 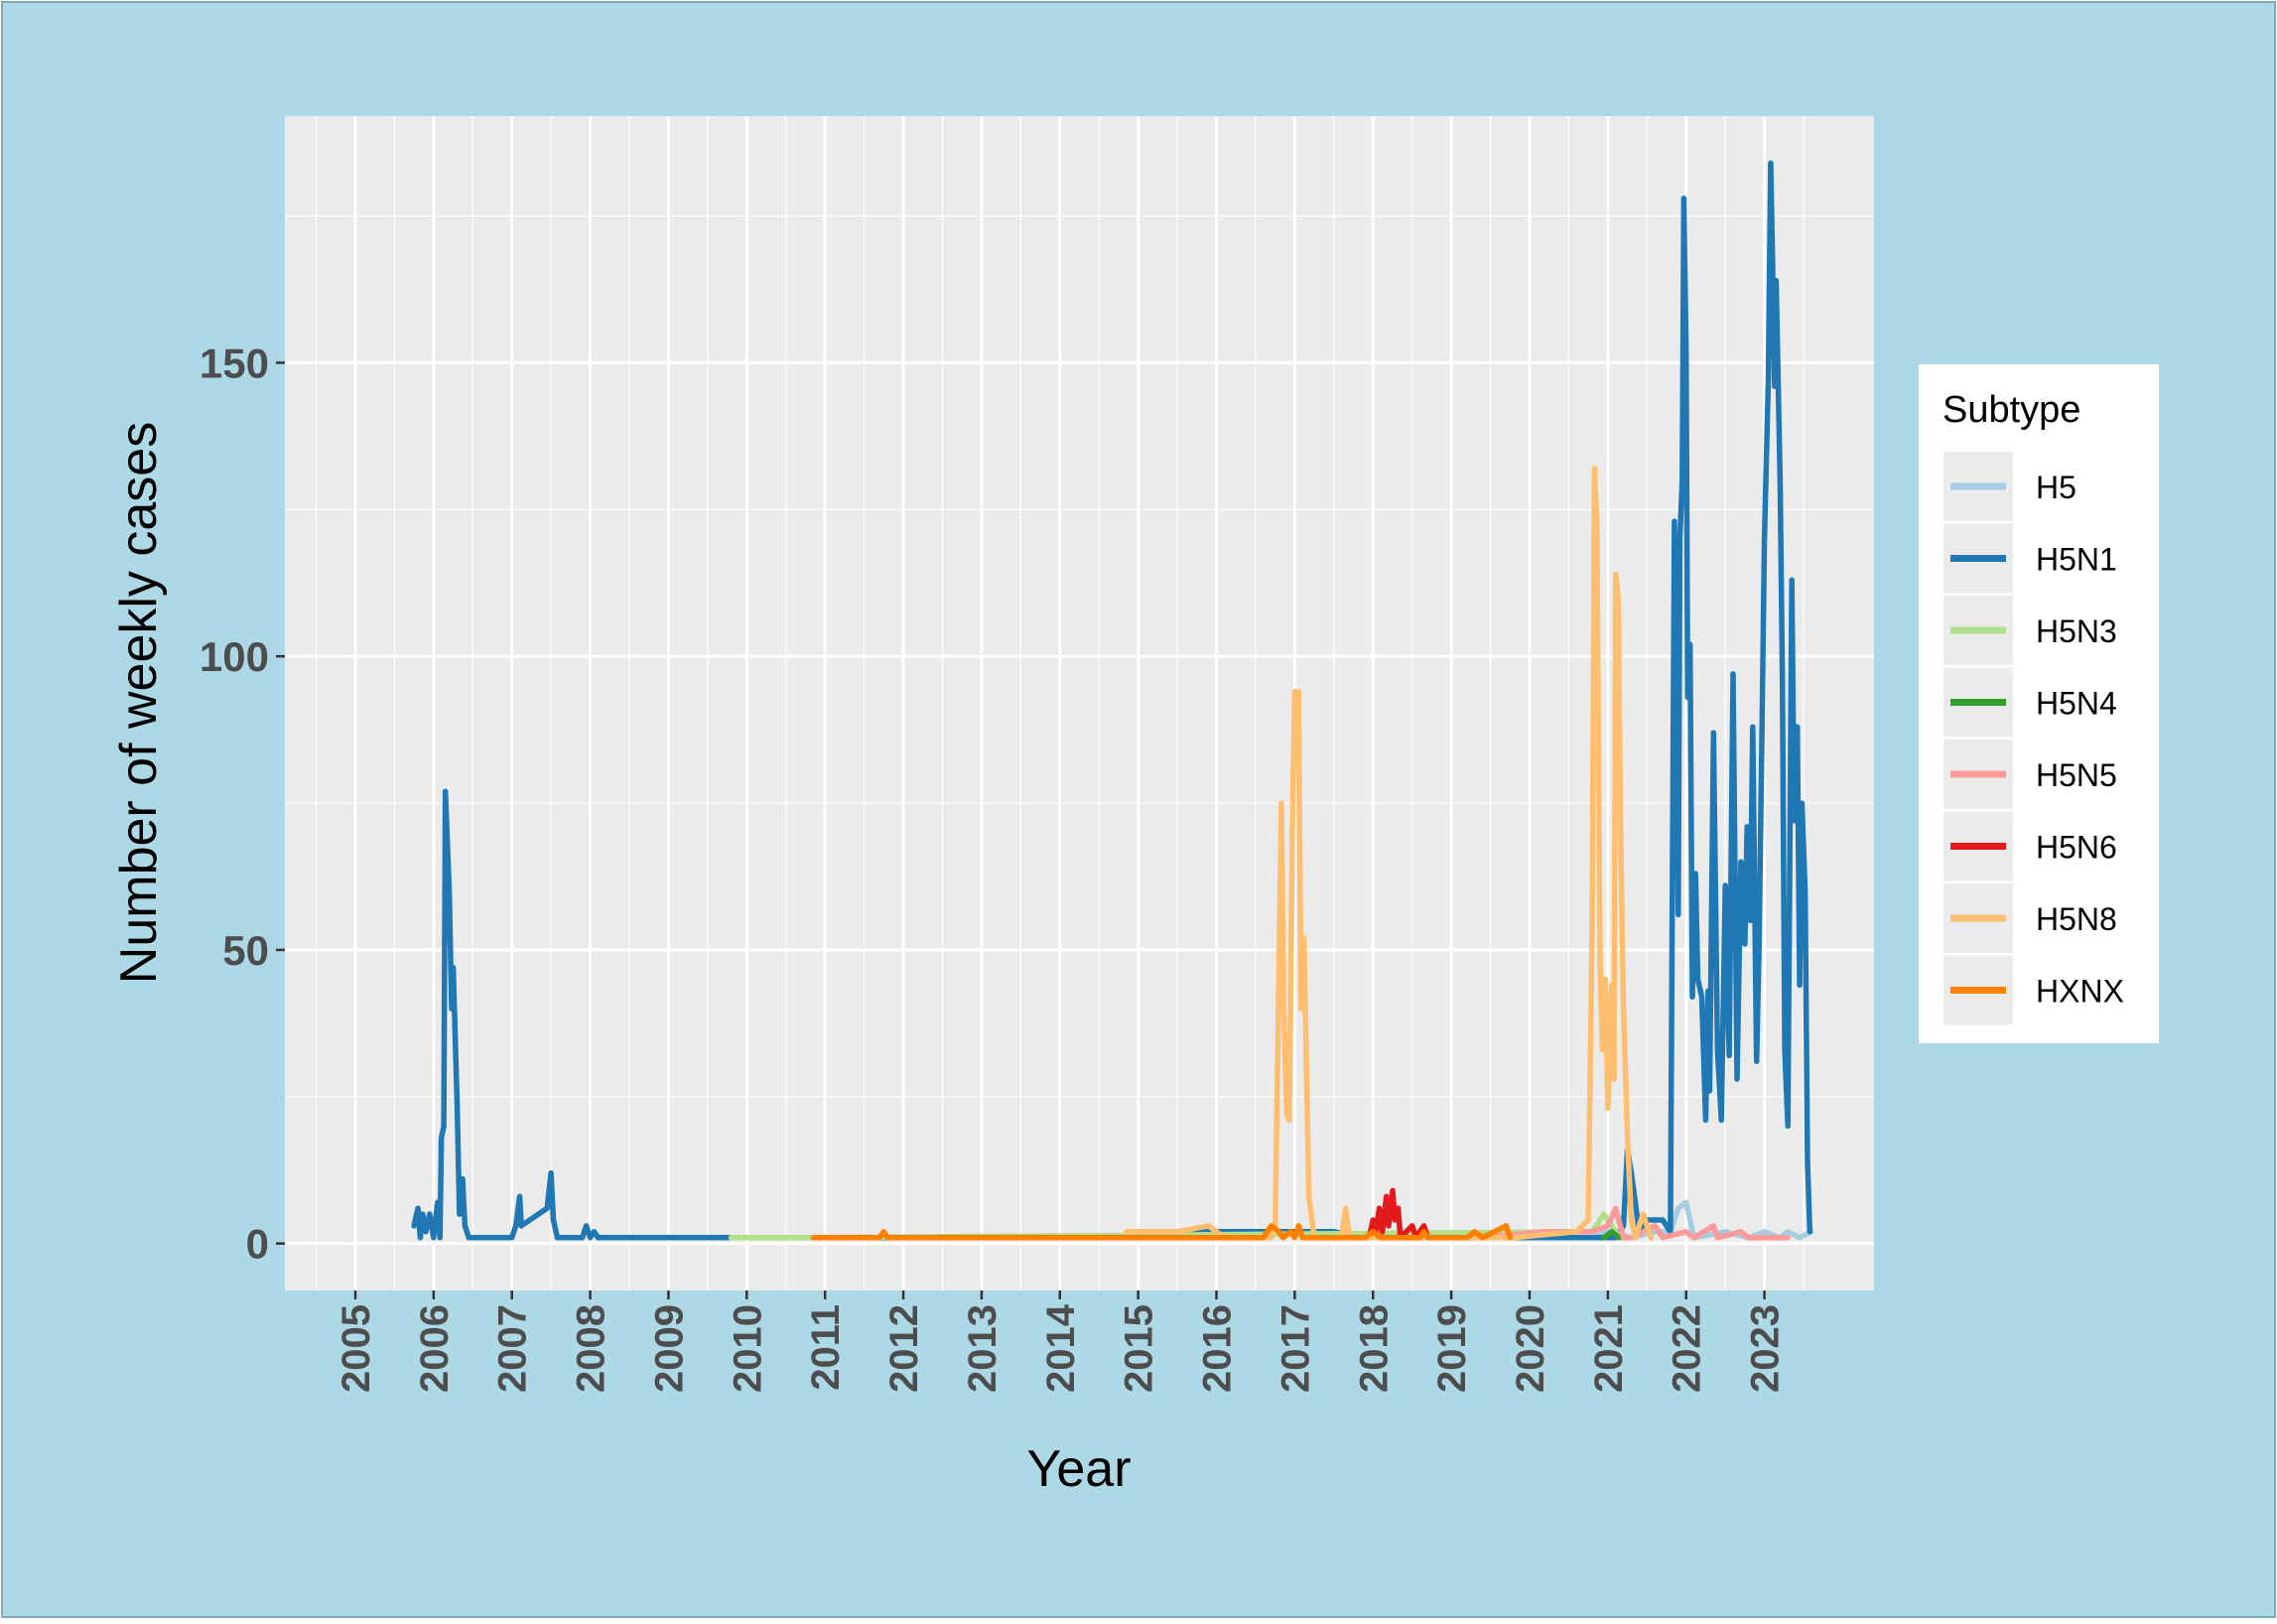 What do you see at coordinates (435, 1348) in the screenshot?
I see `x-tick-label: 2006` at bounding box center [435, 1348].